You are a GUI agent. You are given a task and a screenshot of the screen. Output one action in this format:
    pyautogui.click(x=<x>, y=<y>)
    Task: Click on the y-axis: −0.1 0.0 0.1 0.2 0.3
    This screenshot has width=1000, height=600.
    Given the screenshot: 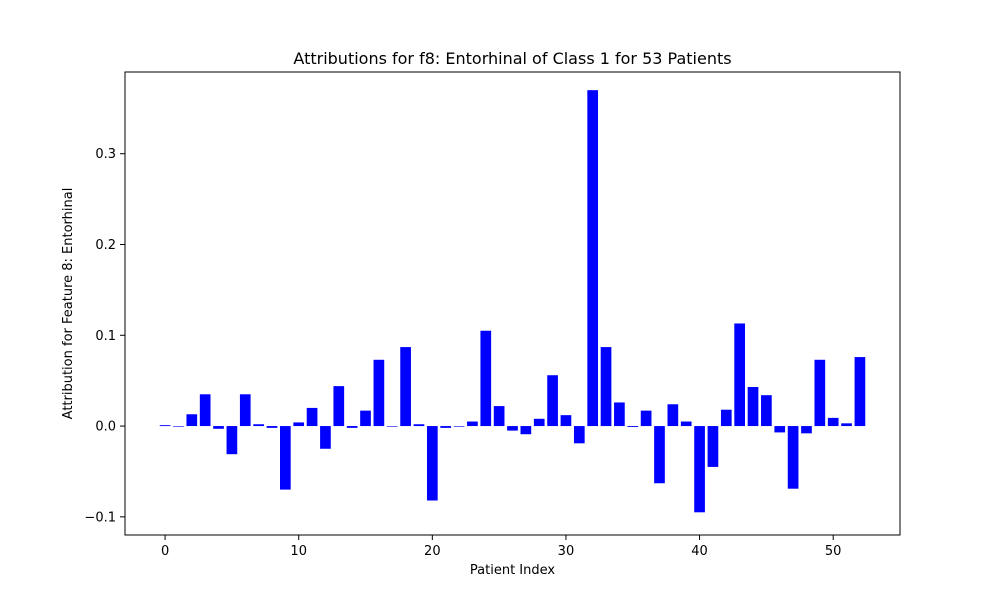 What is the action you would take?
    pyautogui.click(x=104, y=336)
    